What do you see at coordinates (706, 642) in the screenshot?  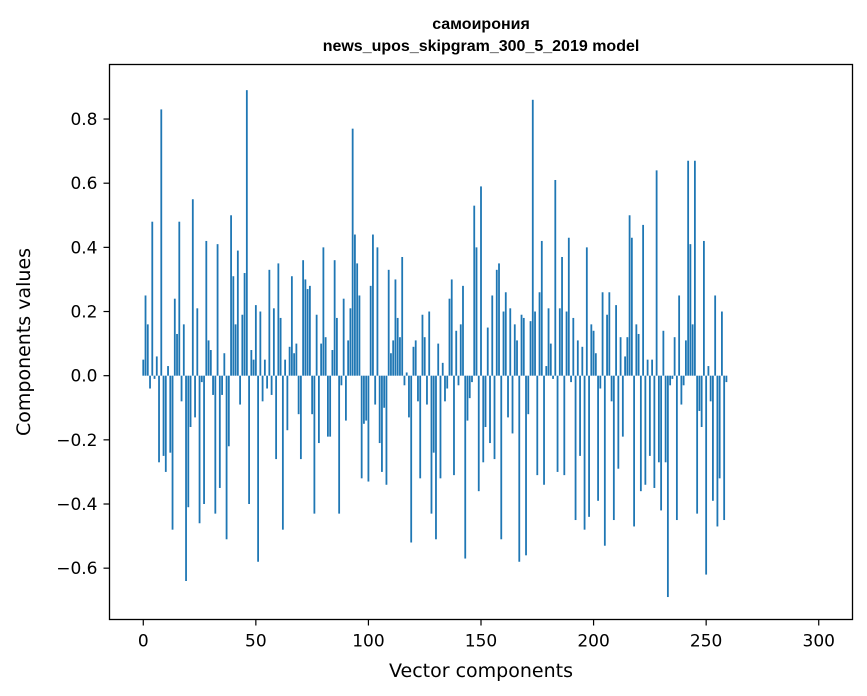 I see `x-tick-label: 250` at bounding box center [706, 642].